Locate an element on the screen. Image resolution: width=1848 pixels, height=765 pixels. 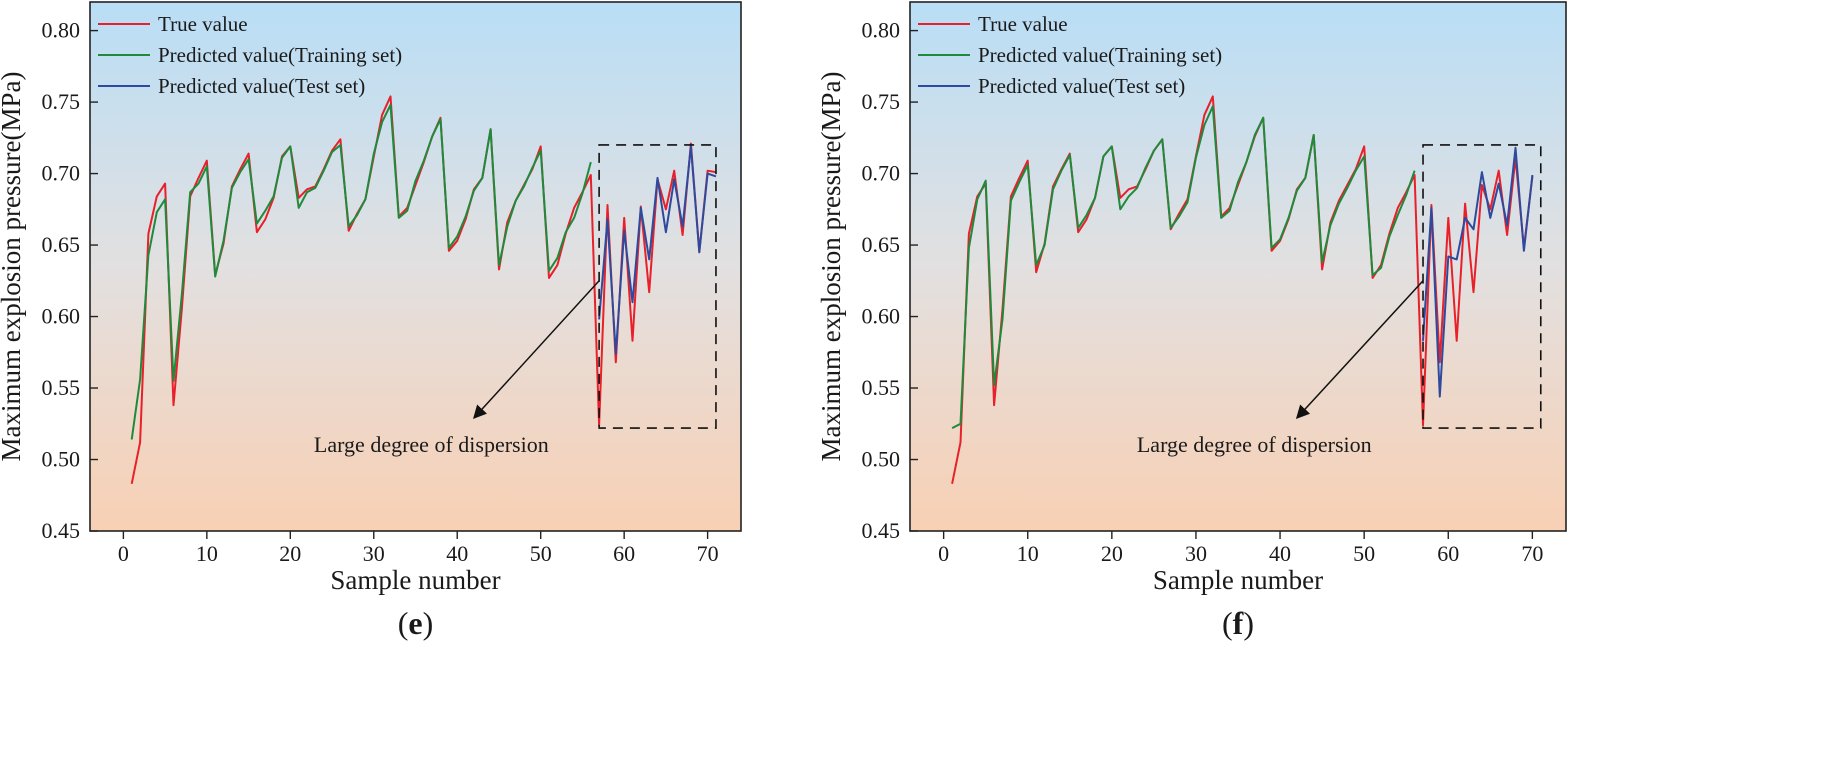
panel-label-f: (f) is located at coordinates (1238, 623).